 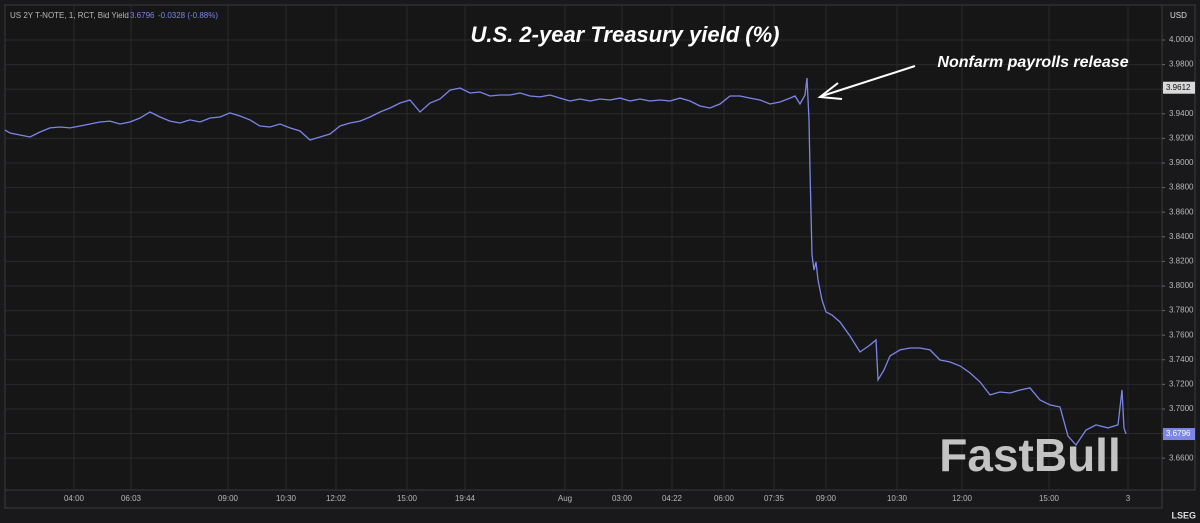 What do you see at coordinates (1128, 498) in the screenshot?
I see `x-tick-label: 3` at bounding box center [1128, 498].